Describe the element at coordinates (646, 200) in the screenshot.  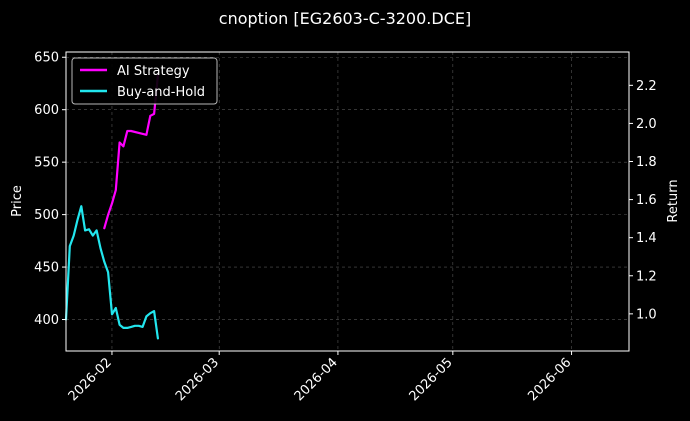
I see `y2-tick-label: 1.6` at that location.